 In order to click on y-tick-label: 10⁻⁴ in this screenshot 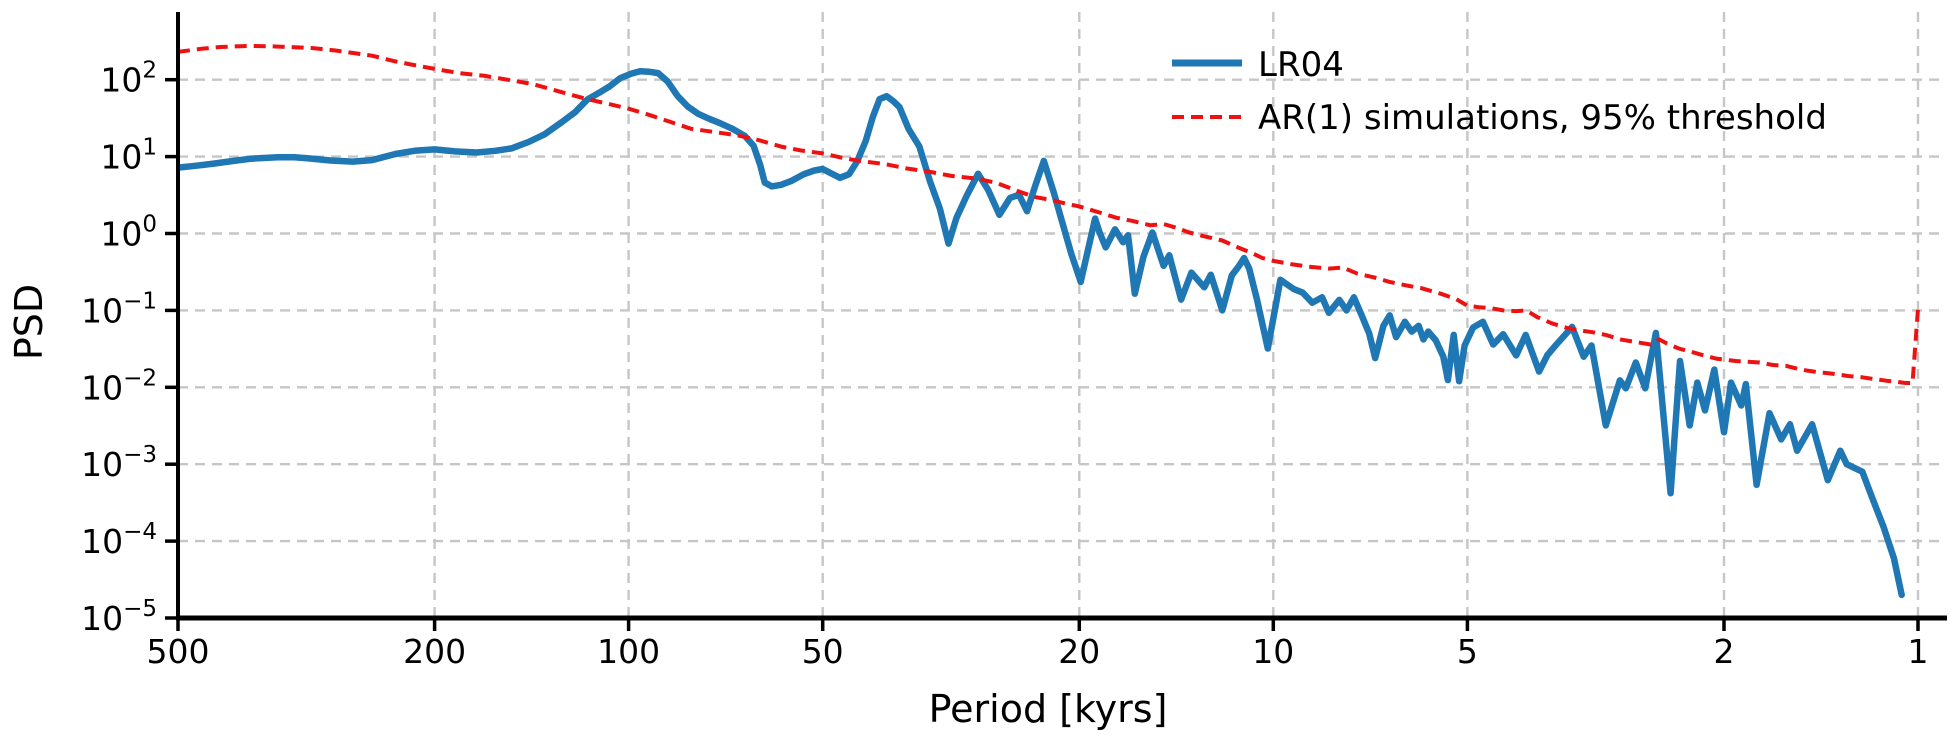, I will do `click(119, 540)`.